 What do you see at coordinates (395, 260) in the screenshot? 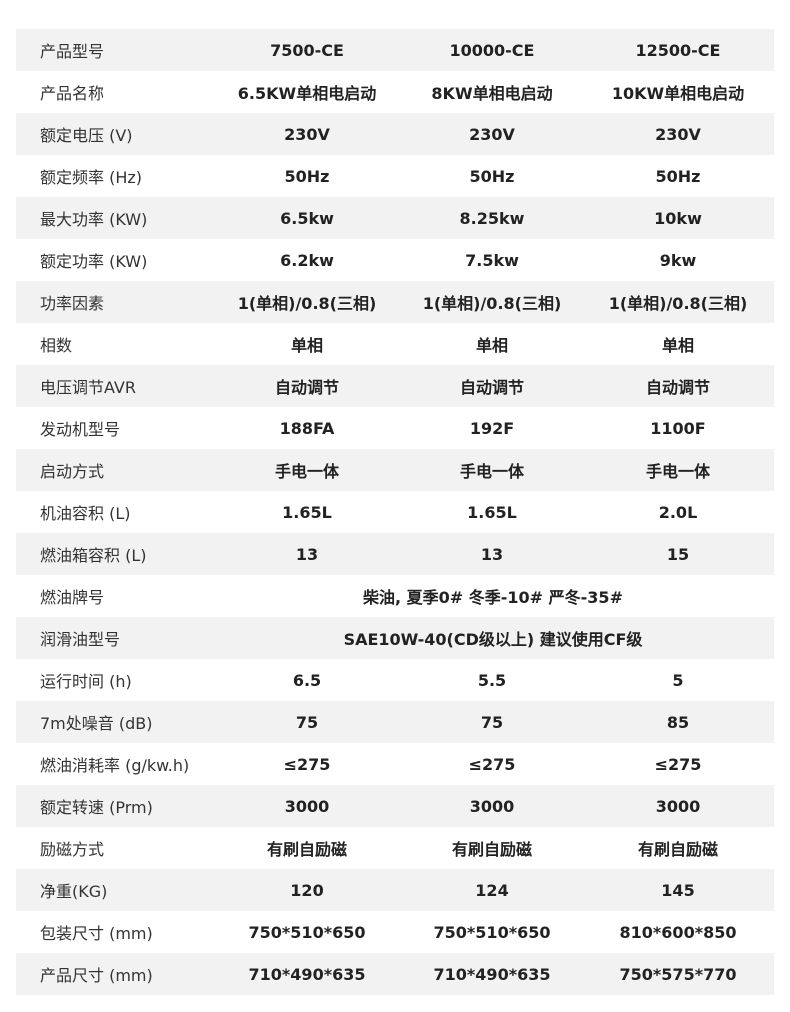
I see `table-row: 额定功率 (KW) 6.2kw 7.5kw 9kw` at bounding box center [395, 260].